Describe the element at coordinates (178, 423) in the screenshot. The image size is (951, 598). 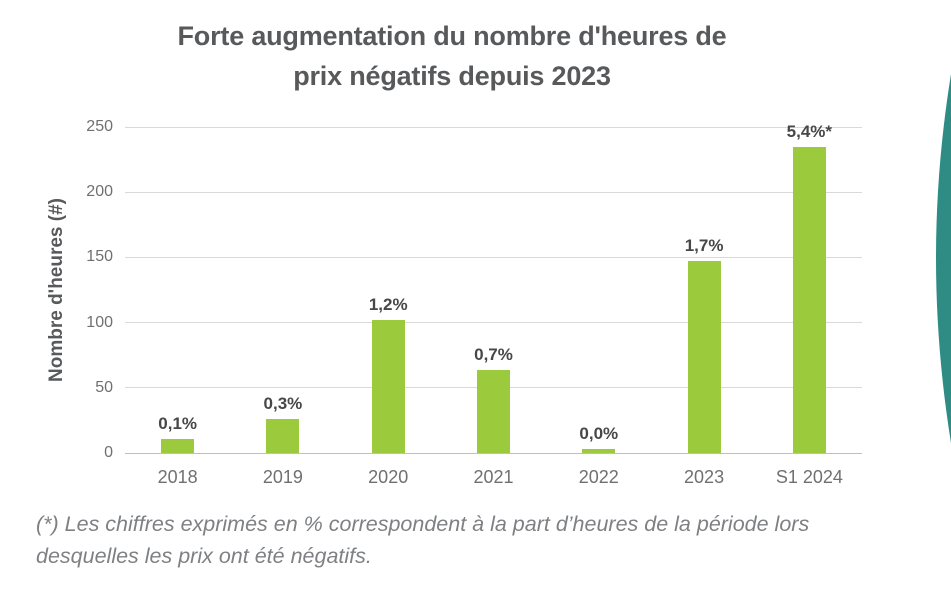
I see `bar-value-label: 0,1%` at that location.